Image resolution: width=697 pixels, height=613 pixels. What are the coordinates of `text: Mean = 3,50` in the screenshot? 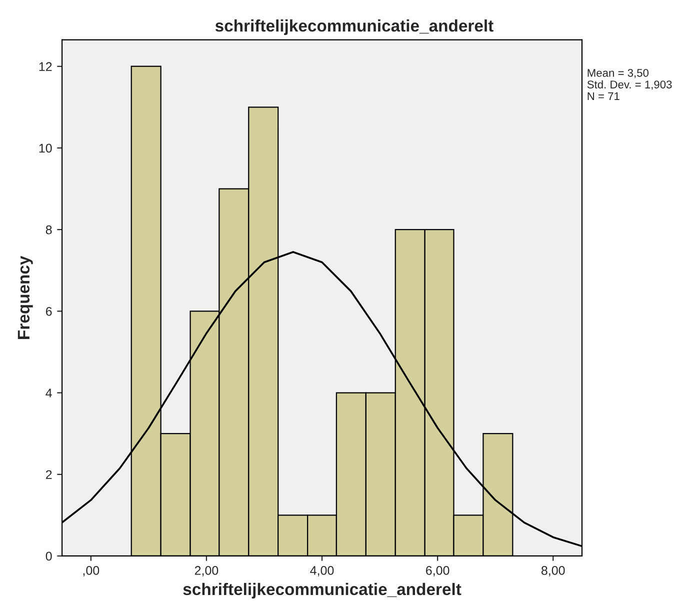 It's located at (618, 73).